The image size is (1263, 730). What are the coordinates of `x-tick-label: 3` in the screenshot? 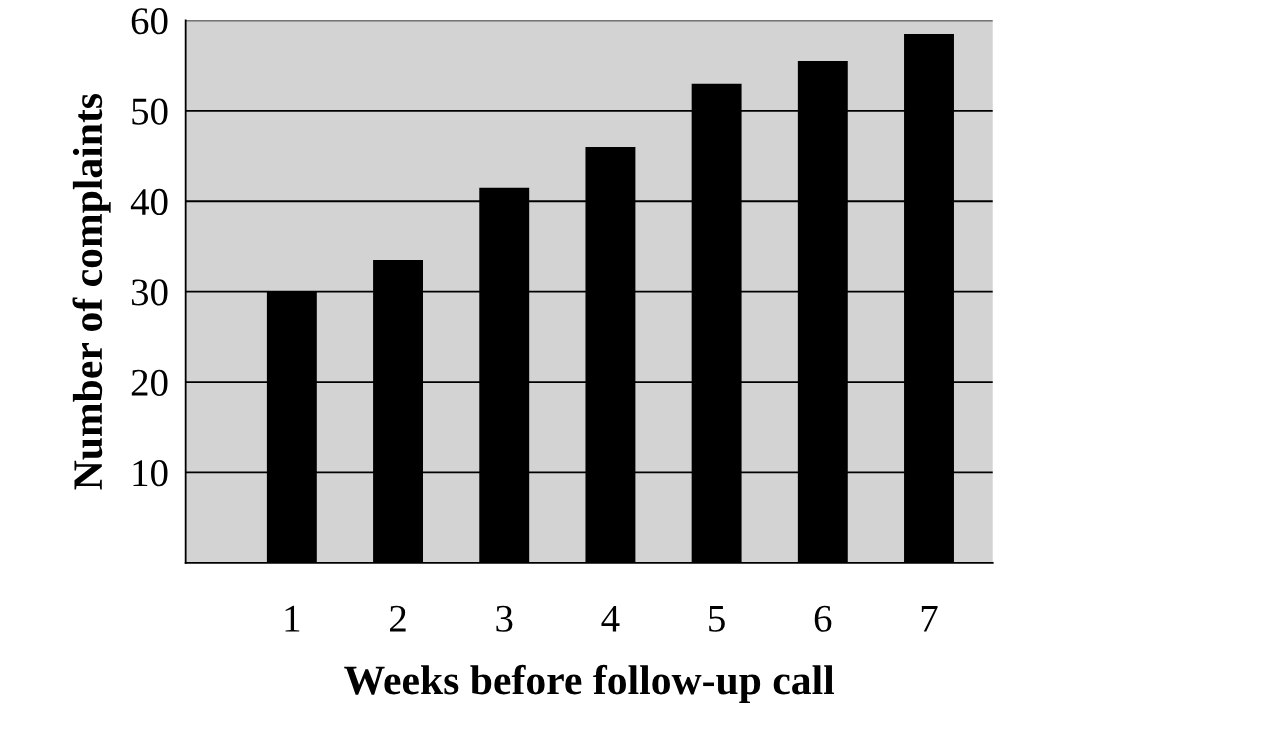 It's located at (504, 618).